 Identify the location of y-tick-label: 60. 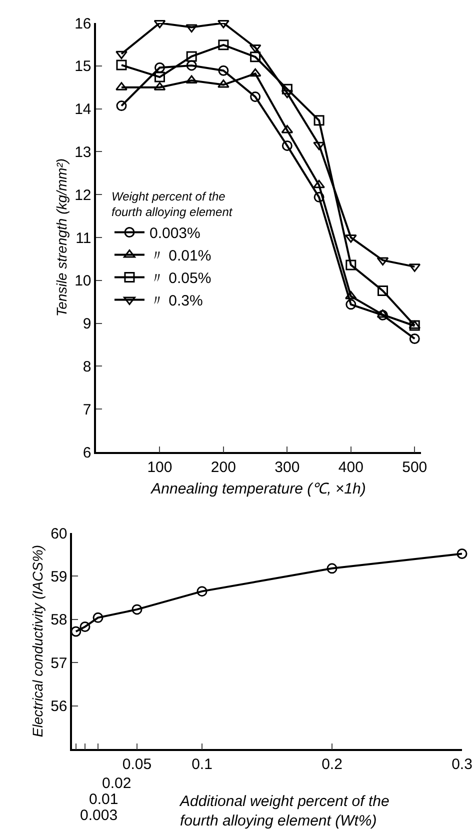
(59, 533).